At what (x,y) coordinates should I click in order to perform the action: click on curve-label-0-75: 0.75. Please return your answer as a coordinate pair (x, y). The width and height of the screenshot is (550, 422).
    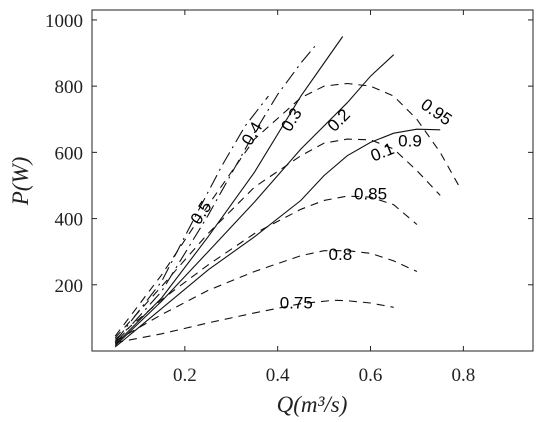
    Looking at the image, I should click on (296, 303).